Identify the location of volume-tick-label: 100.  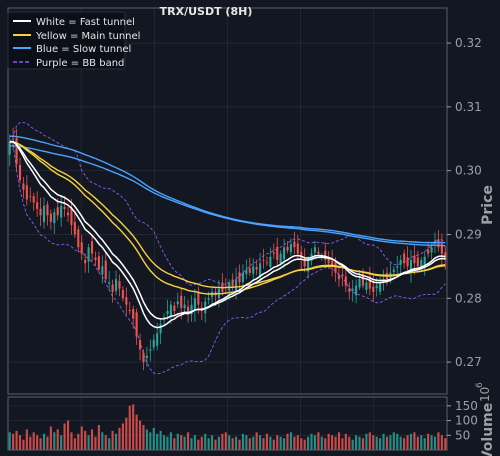
(466, 421).